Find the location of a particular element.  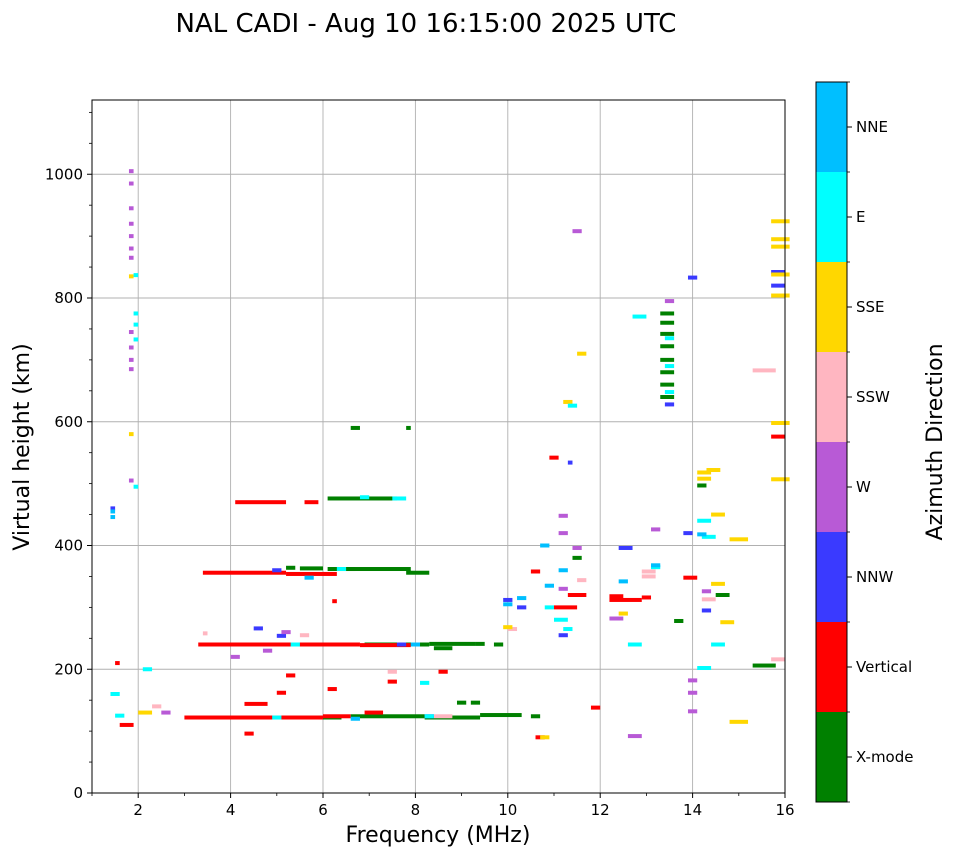

x-tick-label: 12 is located at coordinates (600, 810).